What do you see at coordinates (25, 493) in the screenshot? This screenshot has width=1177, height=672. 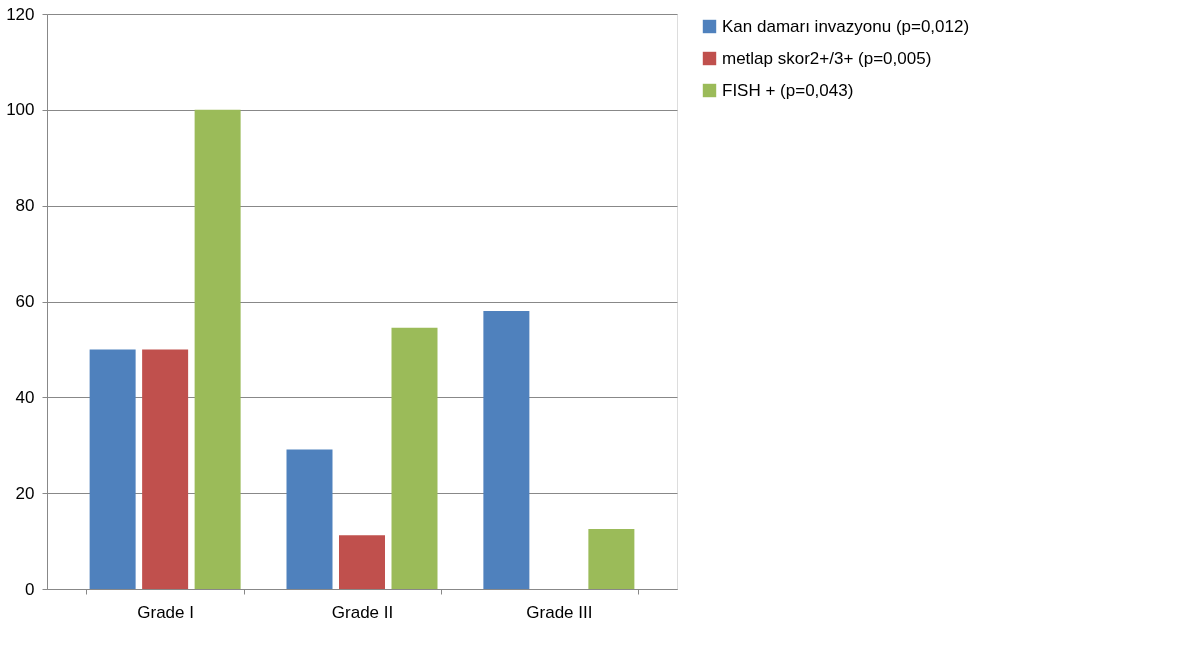 I see `y-tick-label: 20` at bounding box center [25, 493].